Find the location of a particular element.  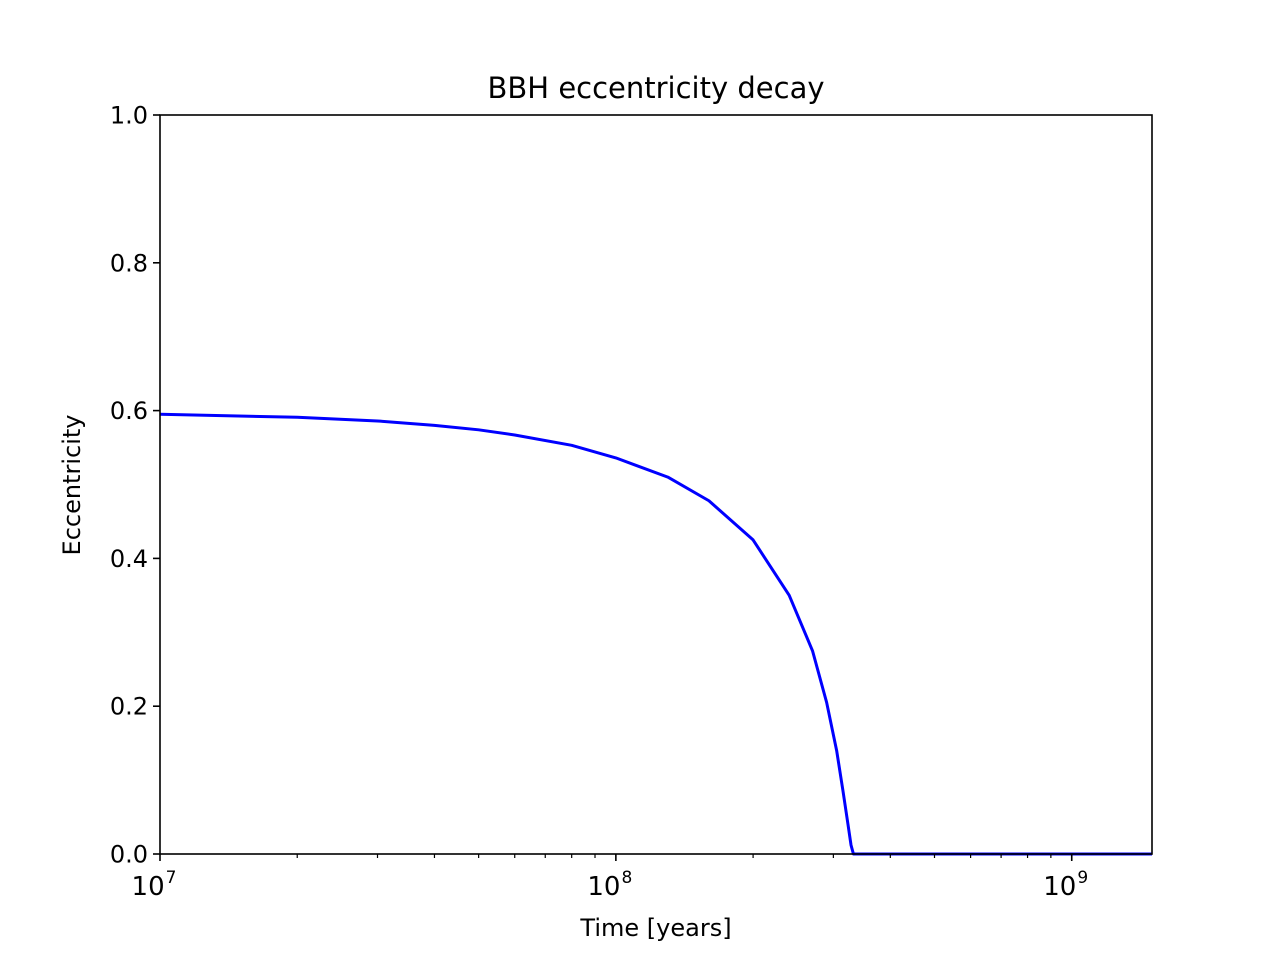

x-tick-exponent: 8 is located at coordinates (626, 878).